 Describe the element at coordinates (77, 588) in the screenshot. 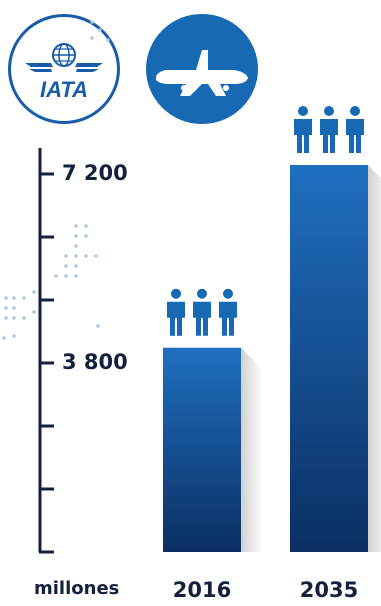

I see `unit-label: millones` at that location.